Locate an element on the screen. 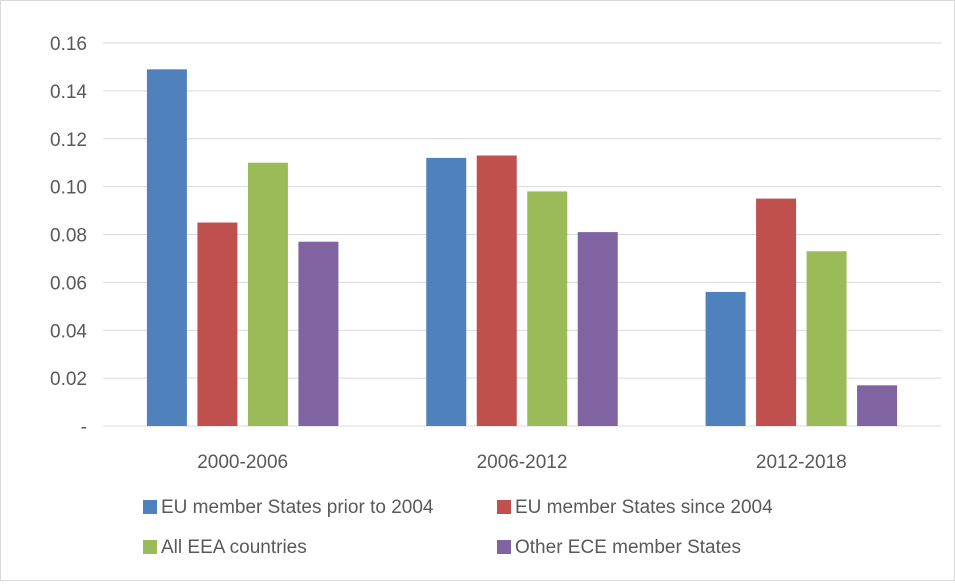  y-tick-label: 0.04 is located at coordinates (68, 331).